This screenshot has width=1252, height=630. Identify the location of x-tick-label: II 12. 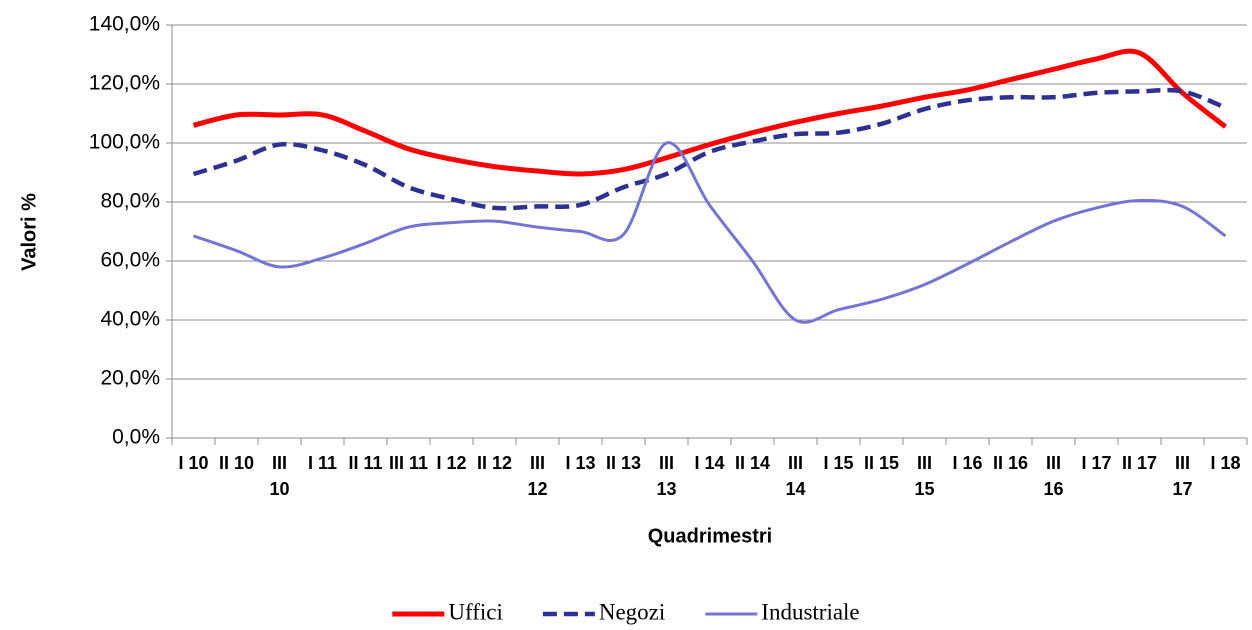
(494, 463).